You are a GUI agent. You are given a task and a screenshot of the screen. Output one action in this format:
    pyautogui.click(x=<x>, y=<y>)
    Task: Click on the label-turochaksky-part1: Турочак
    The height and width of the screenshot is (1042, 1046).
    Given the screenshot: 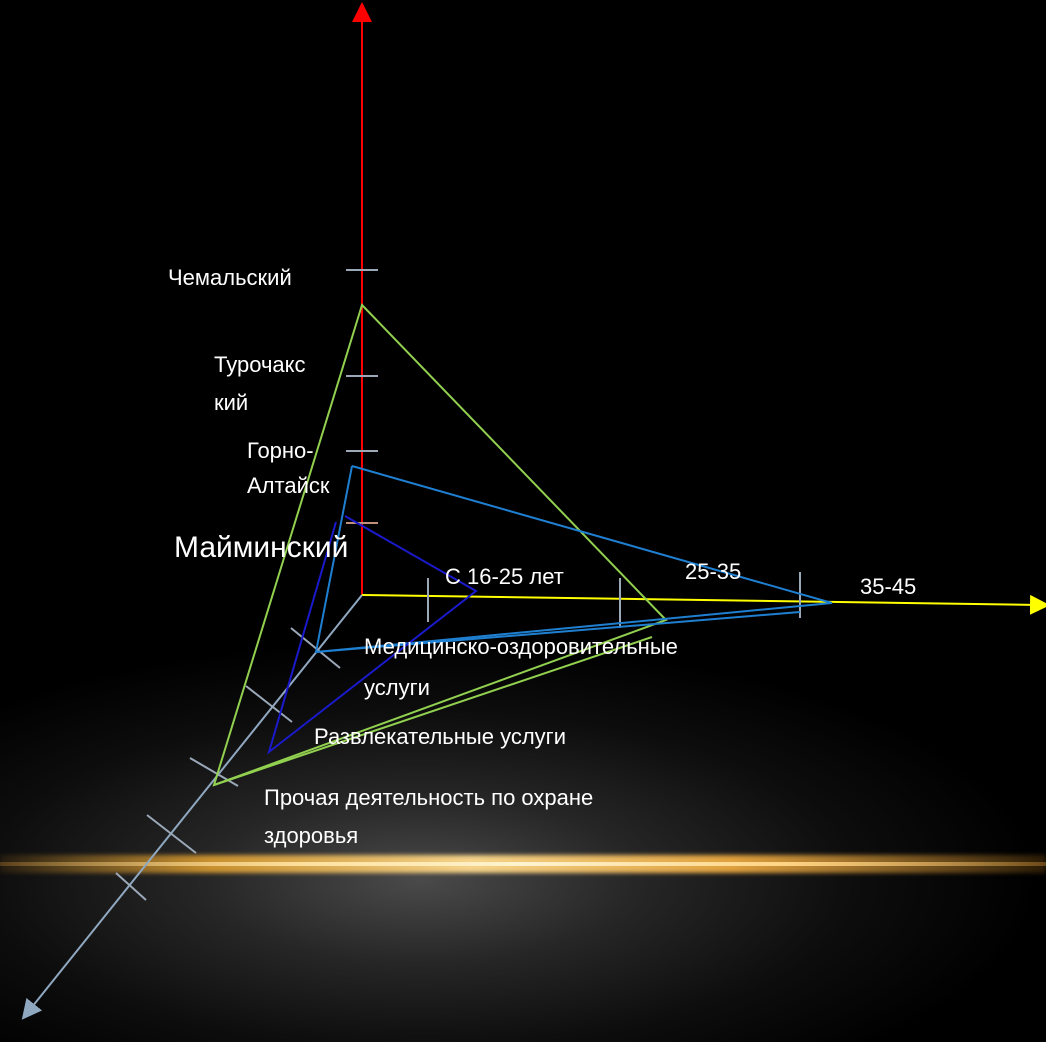 What is the action you would take?
    pyautogui.click(x=254, y=364)
    